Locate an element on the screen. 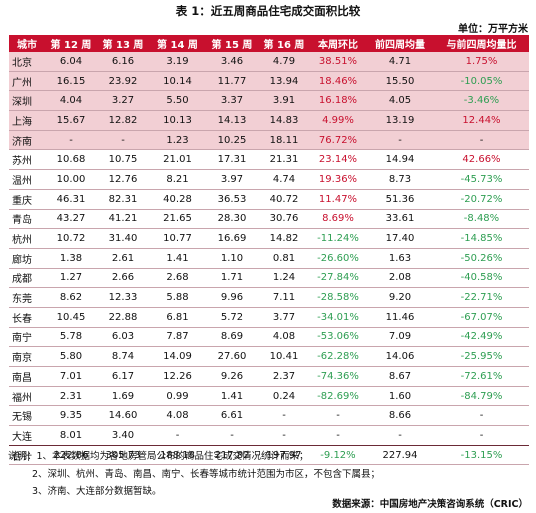  city-cell: 廊坊 is located at coordinates (22, 260).